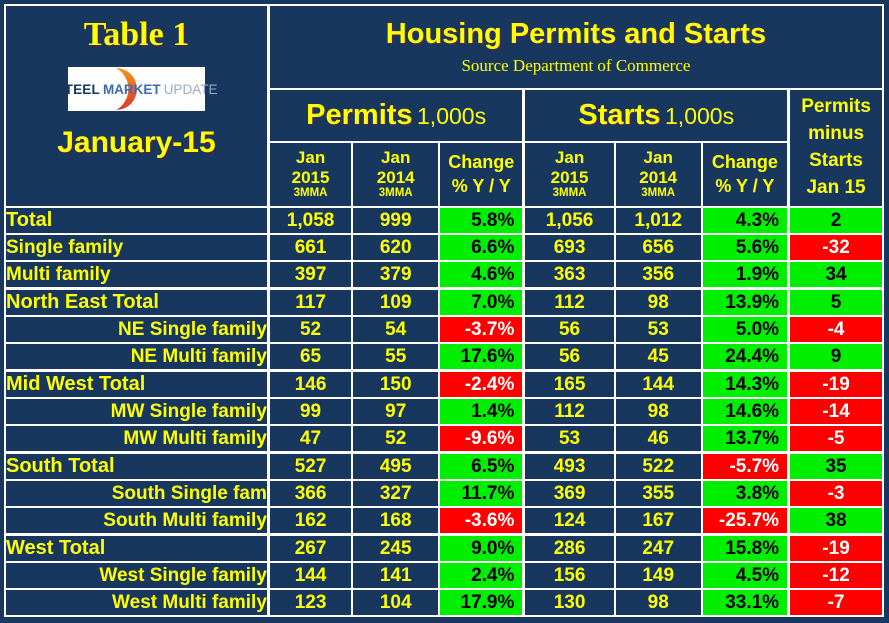 This screenshot has height=623, width=889. Describe the element at coordinates (136, 275) in the screenshot. I see `row-label: Multi family` at that location.